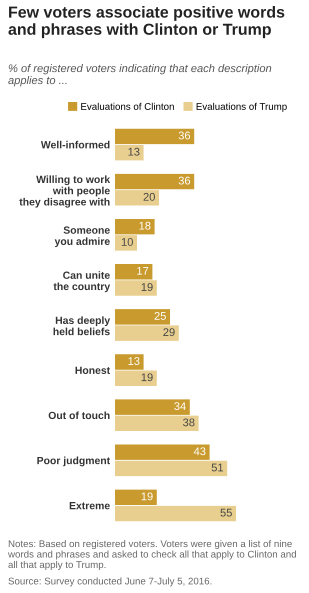 This screenshot has width=309, height=593. Describe the element at coordinates (93, 370) in the screenshot. I see `y-tick-label: Honest` at that location.